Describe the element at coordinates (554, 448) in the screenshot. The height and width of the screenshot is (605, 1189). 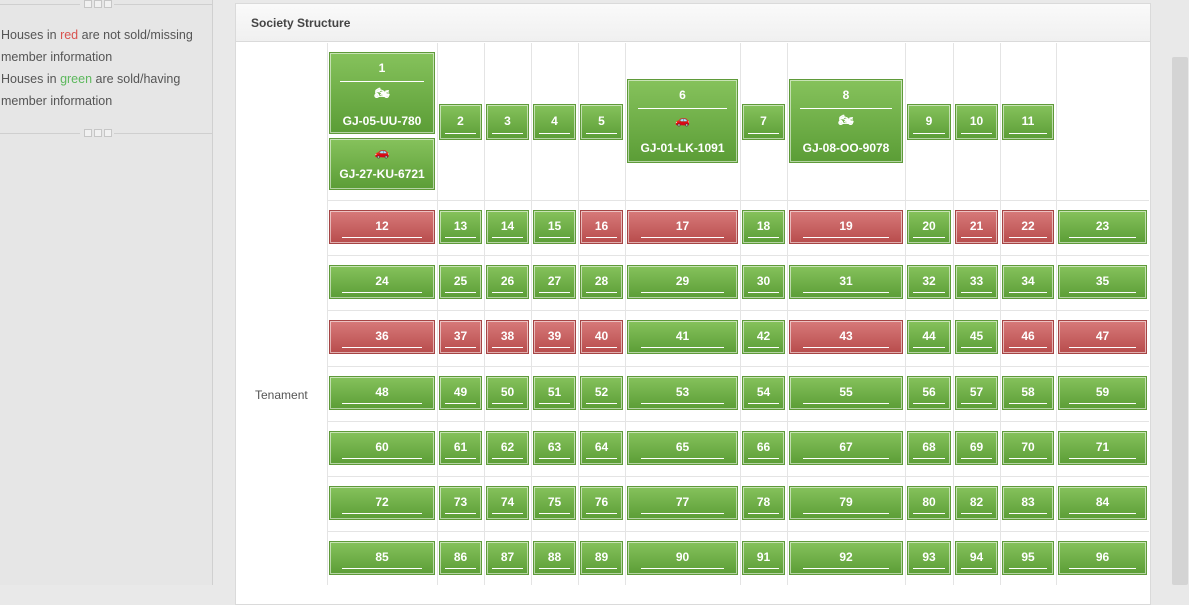
I see `house-63: 63` at that location.